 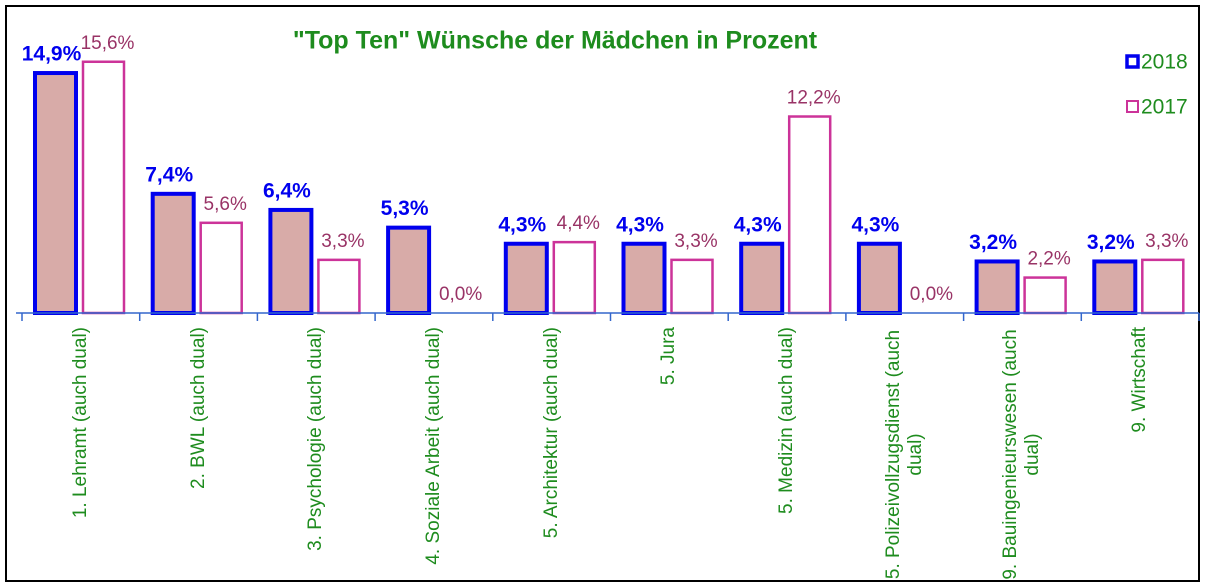 I want to click on data-label: 6,4%, so click(x=287, y=190).